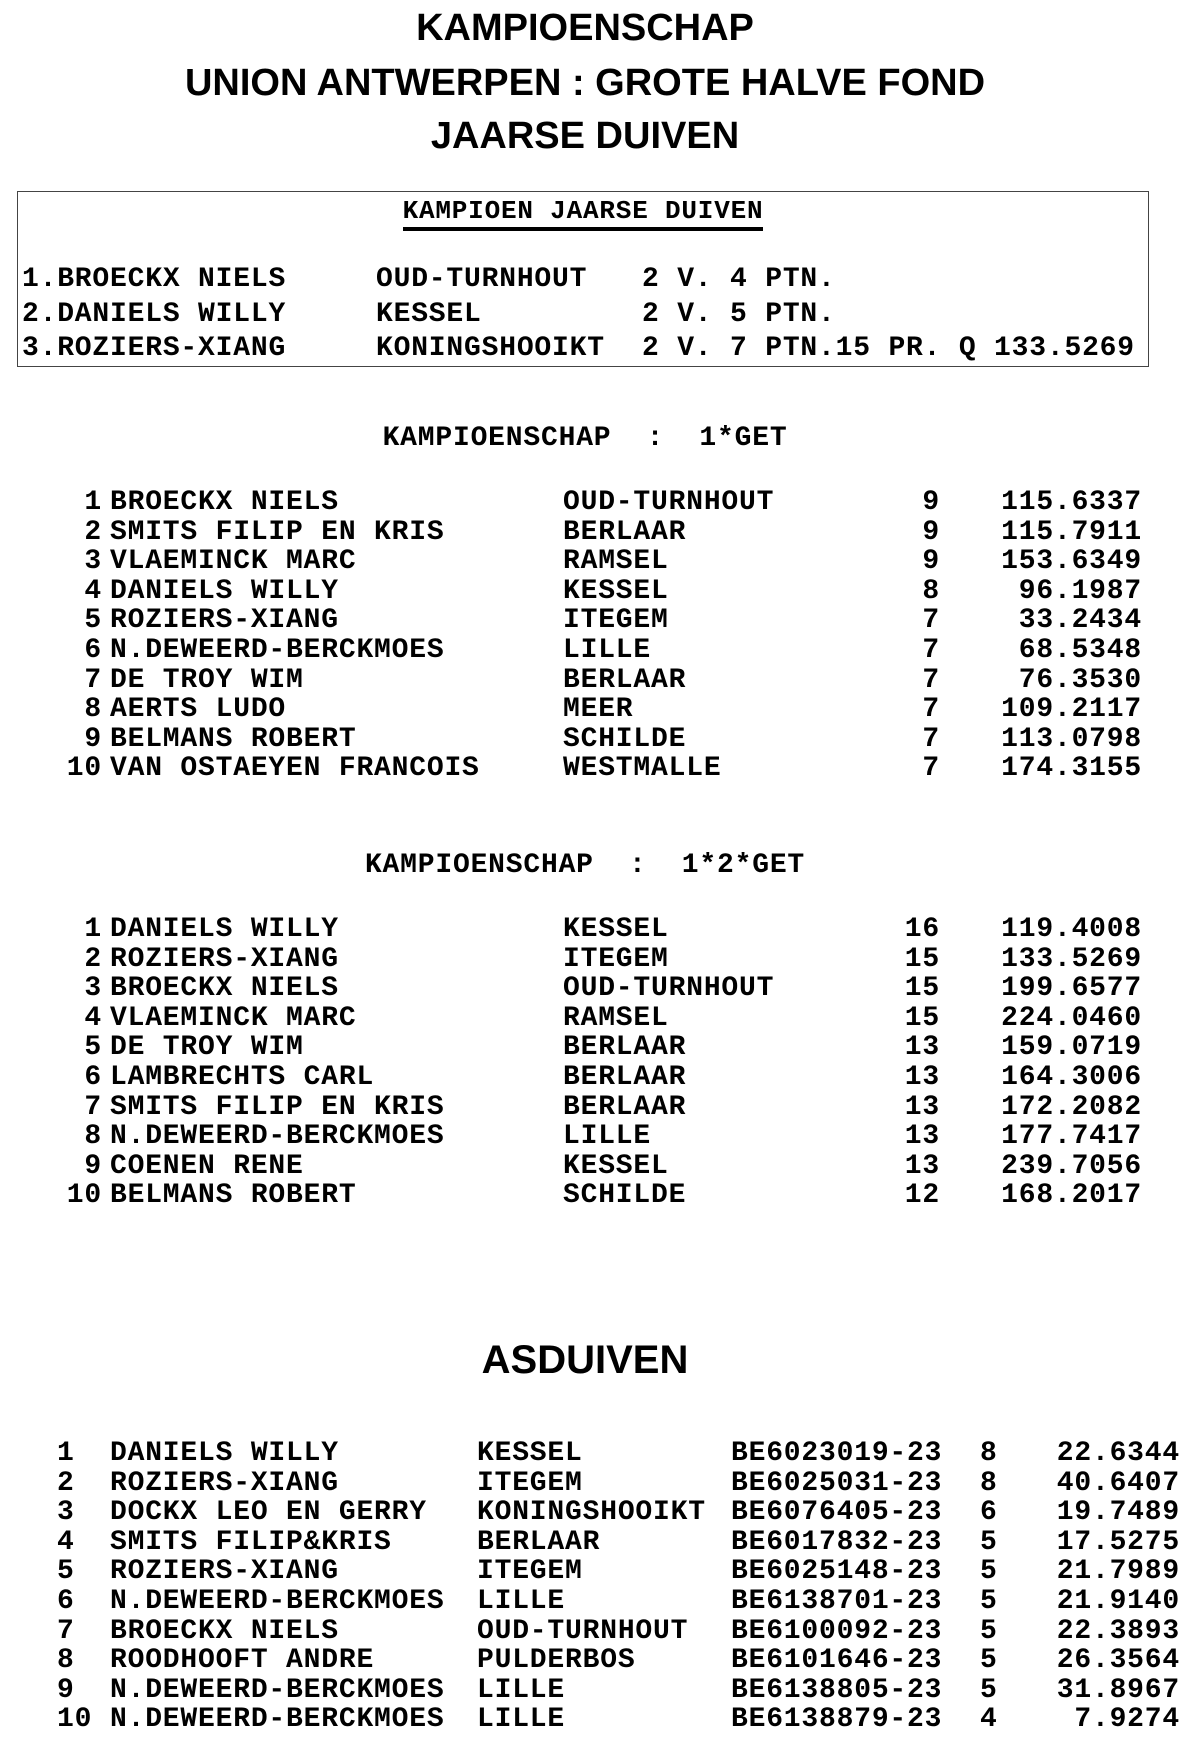  I want to click on town: RAMSEL, so click(616, 562).